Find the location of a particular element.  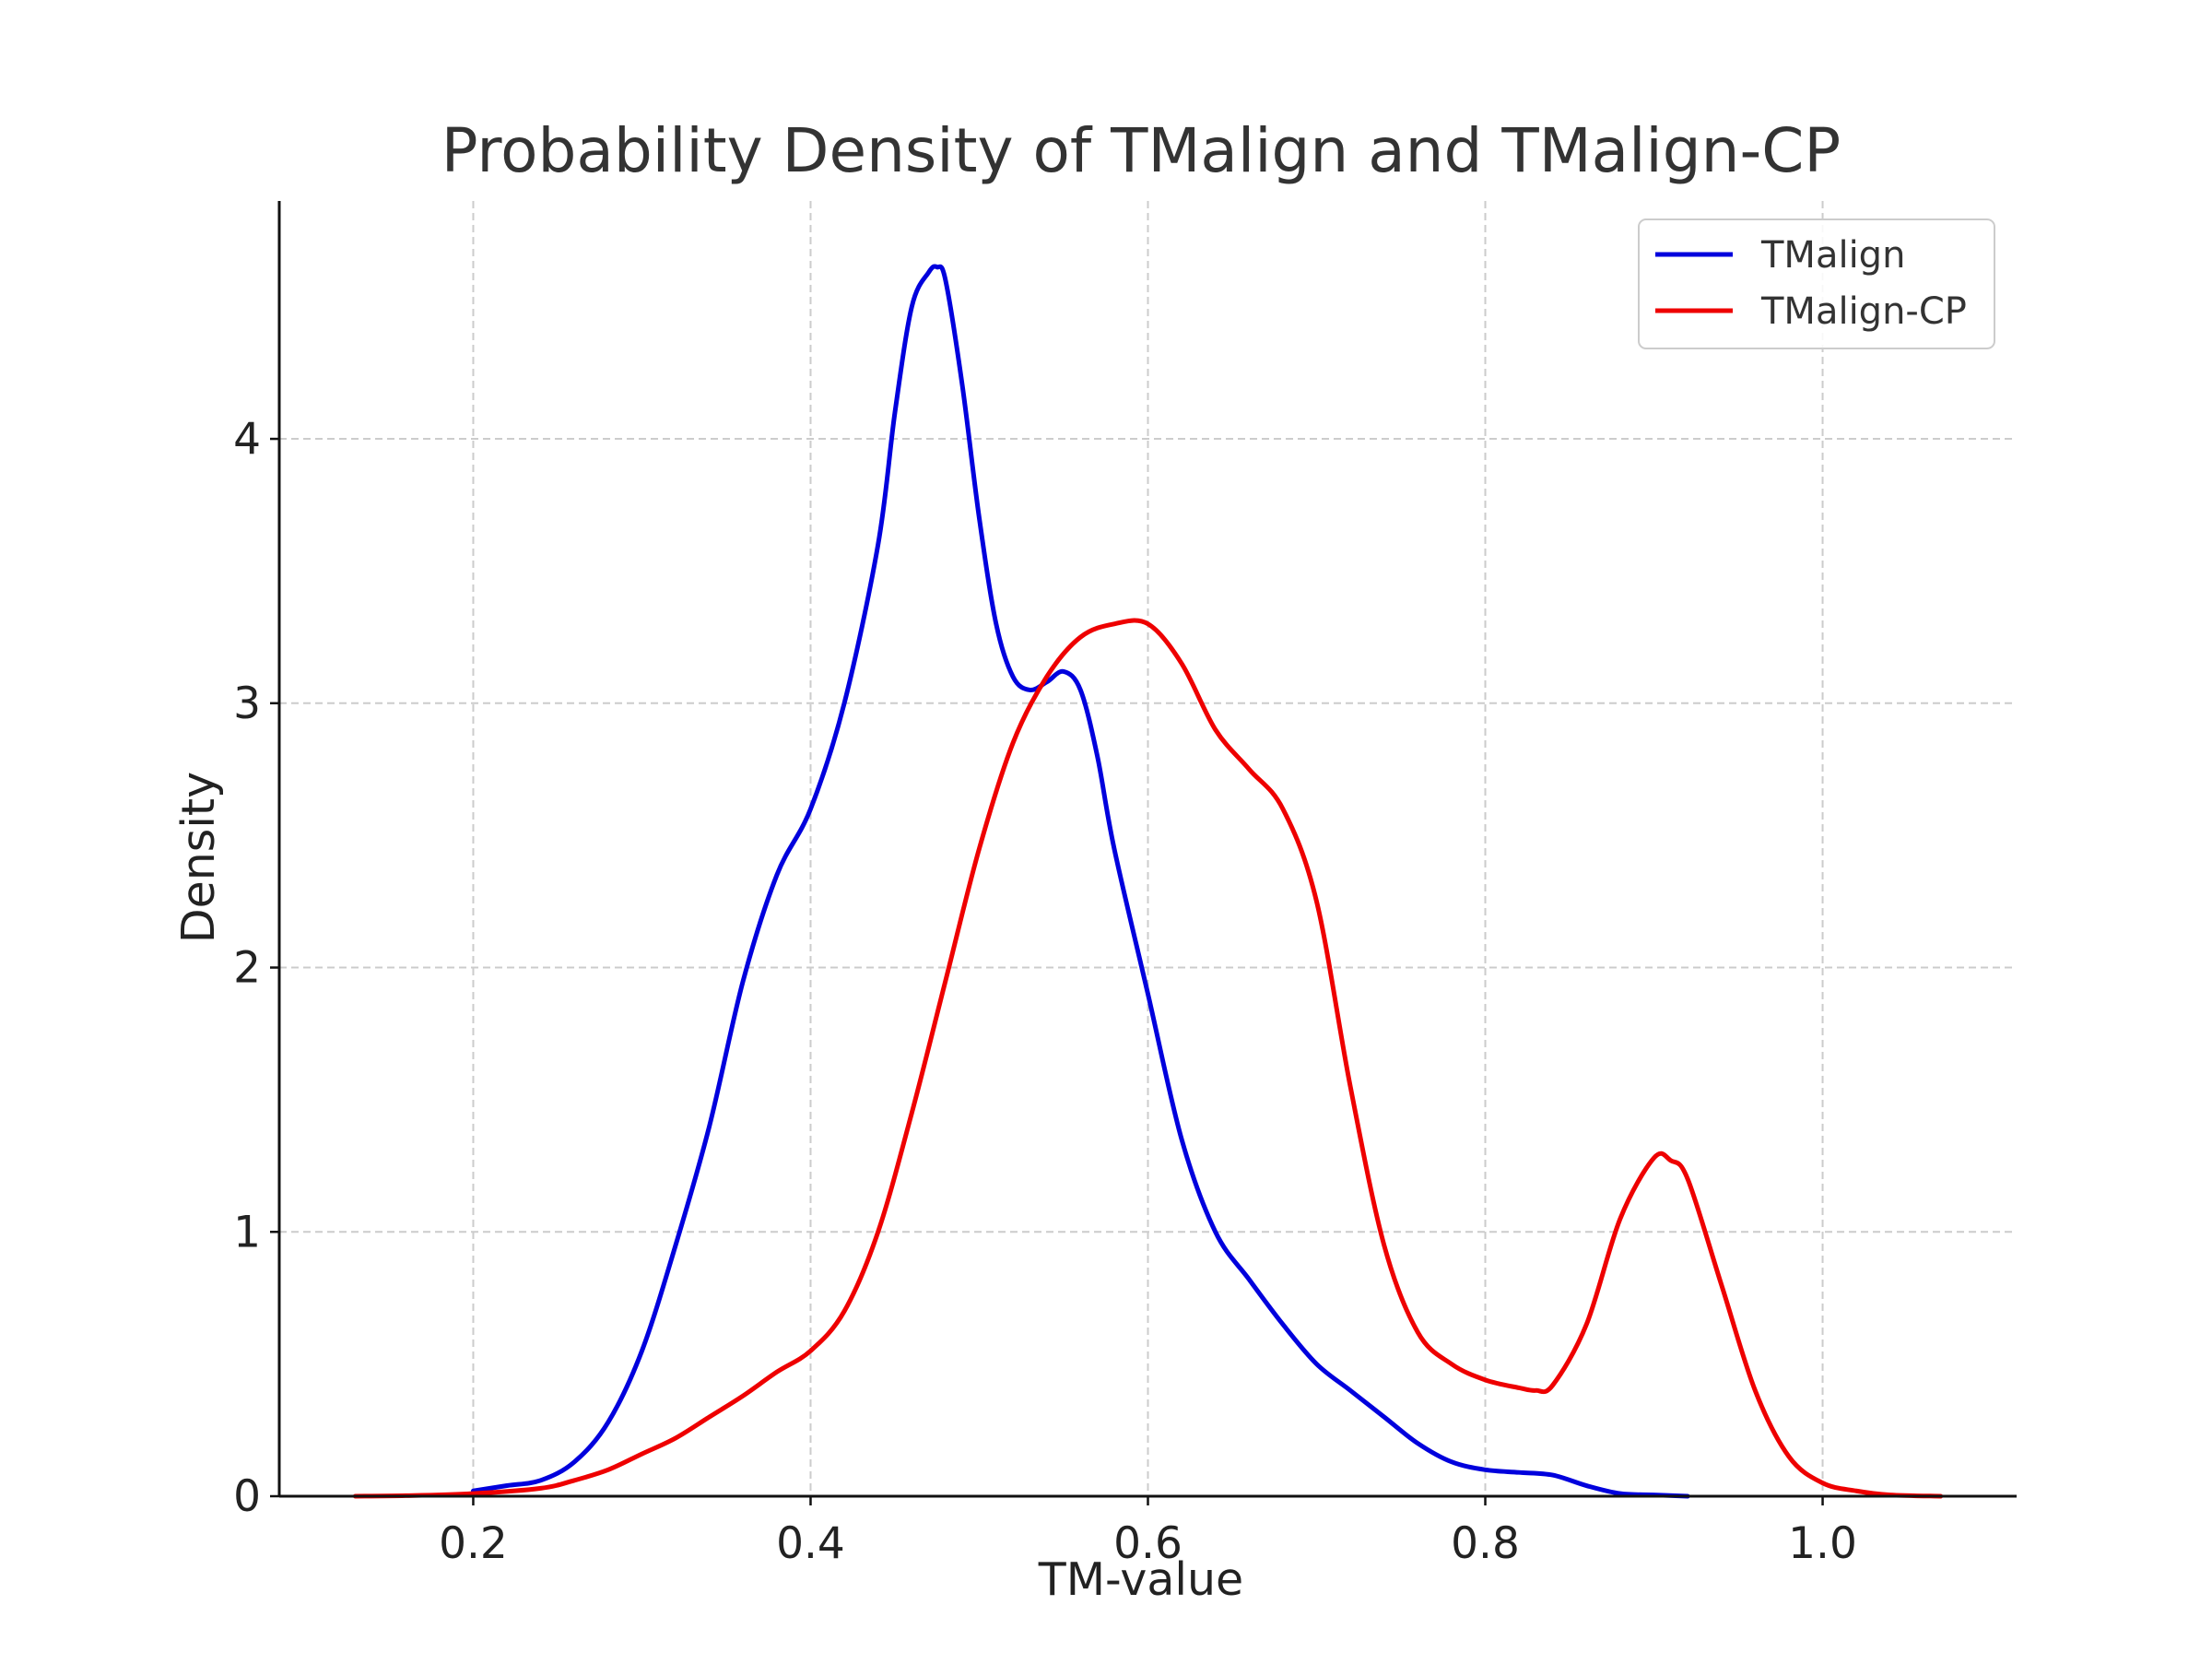

x-tick-label: 1.0 is located at coordinates (1822, 1543).